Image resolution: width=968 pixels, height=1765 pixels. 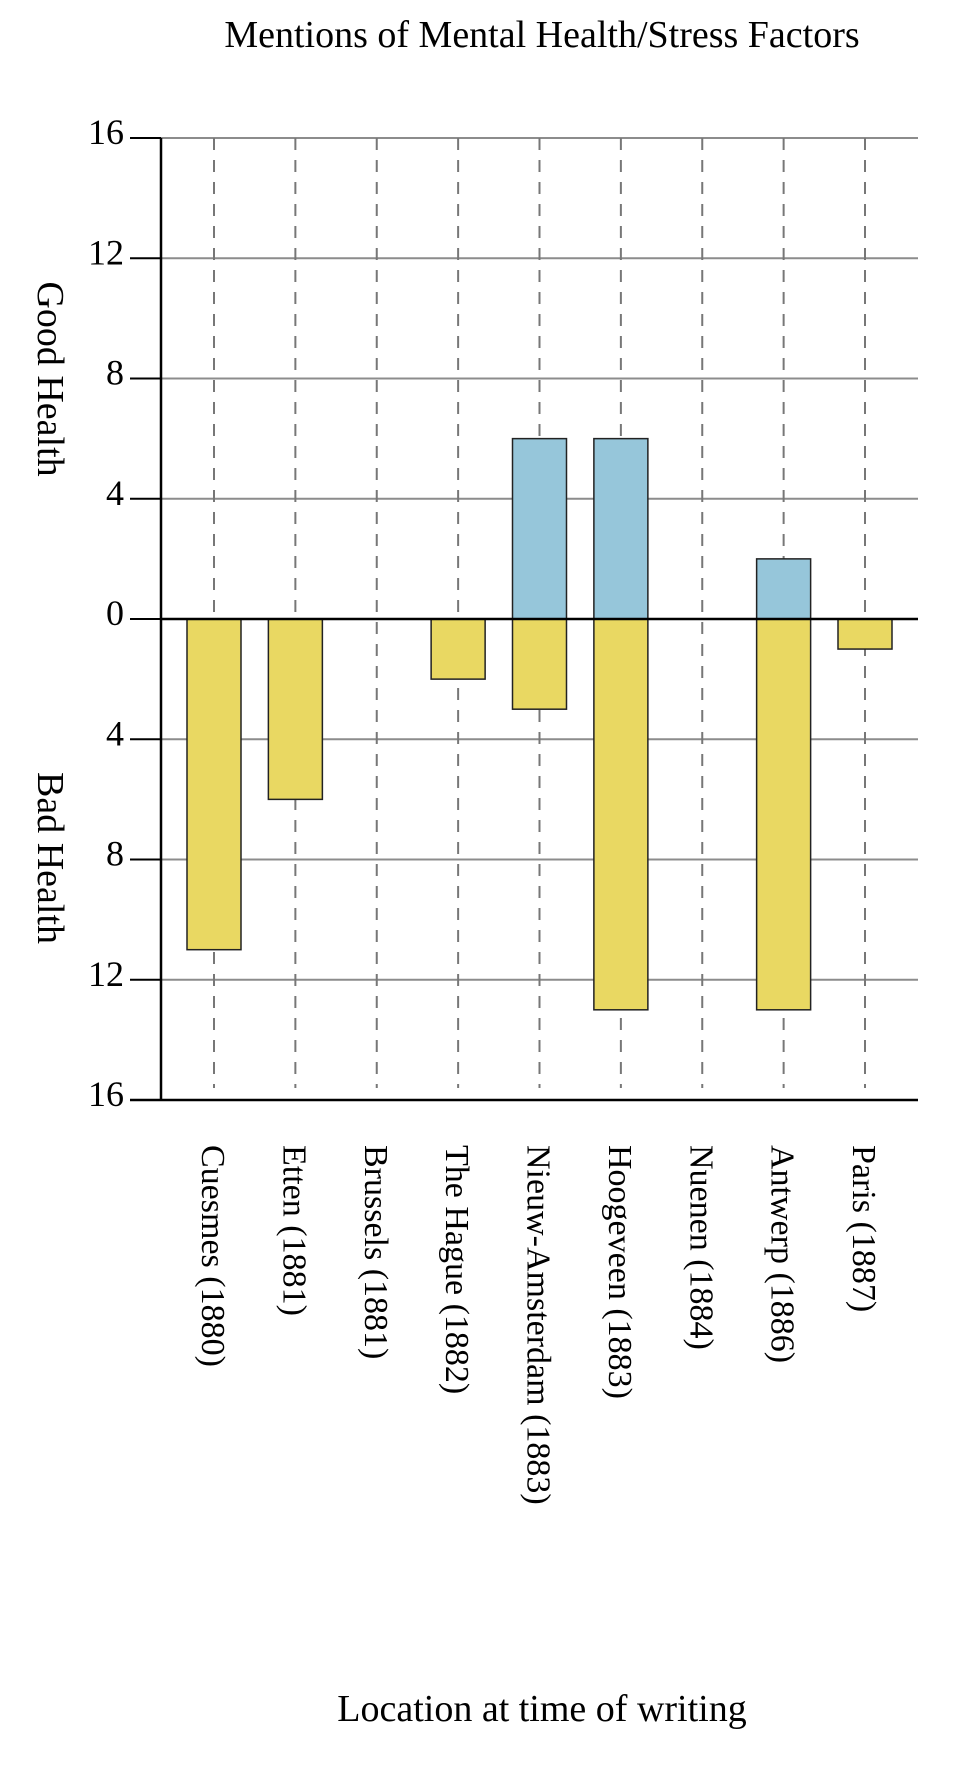 I want to click on x-tick-label: Paris (1887), so click(x=863, y=1228).